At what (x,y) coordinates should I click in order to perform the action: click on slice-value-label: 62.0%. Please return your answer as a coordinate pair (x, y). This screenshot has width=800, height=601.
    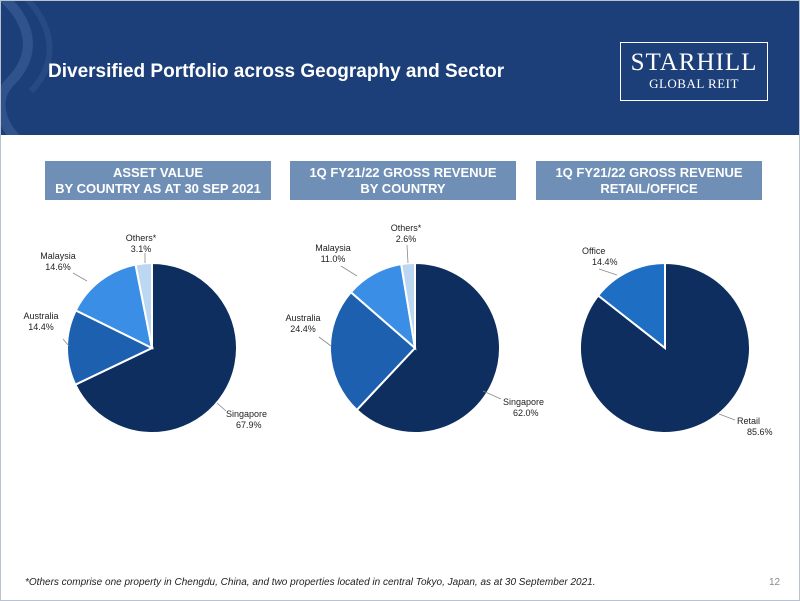
    Looking at the image, I should click on (526, 413).